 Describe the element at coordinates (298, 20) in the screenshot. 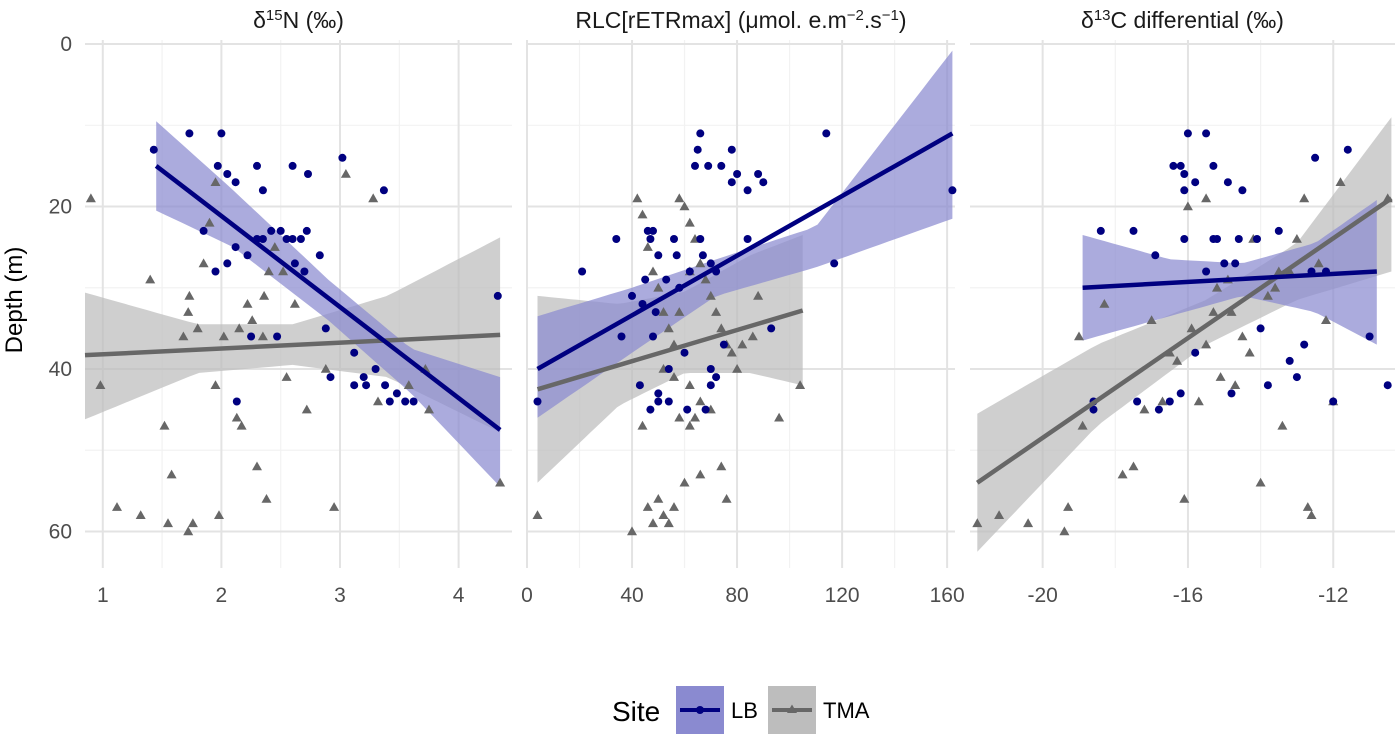

I see `panel-title: δ15N (‰)` at that location.